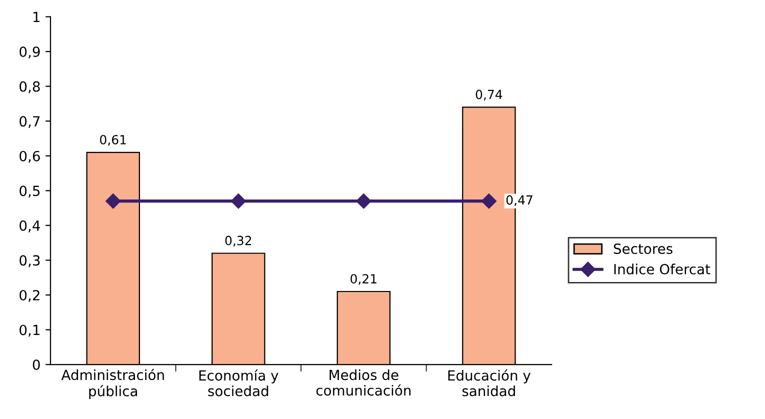 The image size is (765, 419). I want to click on x-tick-label: Administración pública, so click(112, 384).